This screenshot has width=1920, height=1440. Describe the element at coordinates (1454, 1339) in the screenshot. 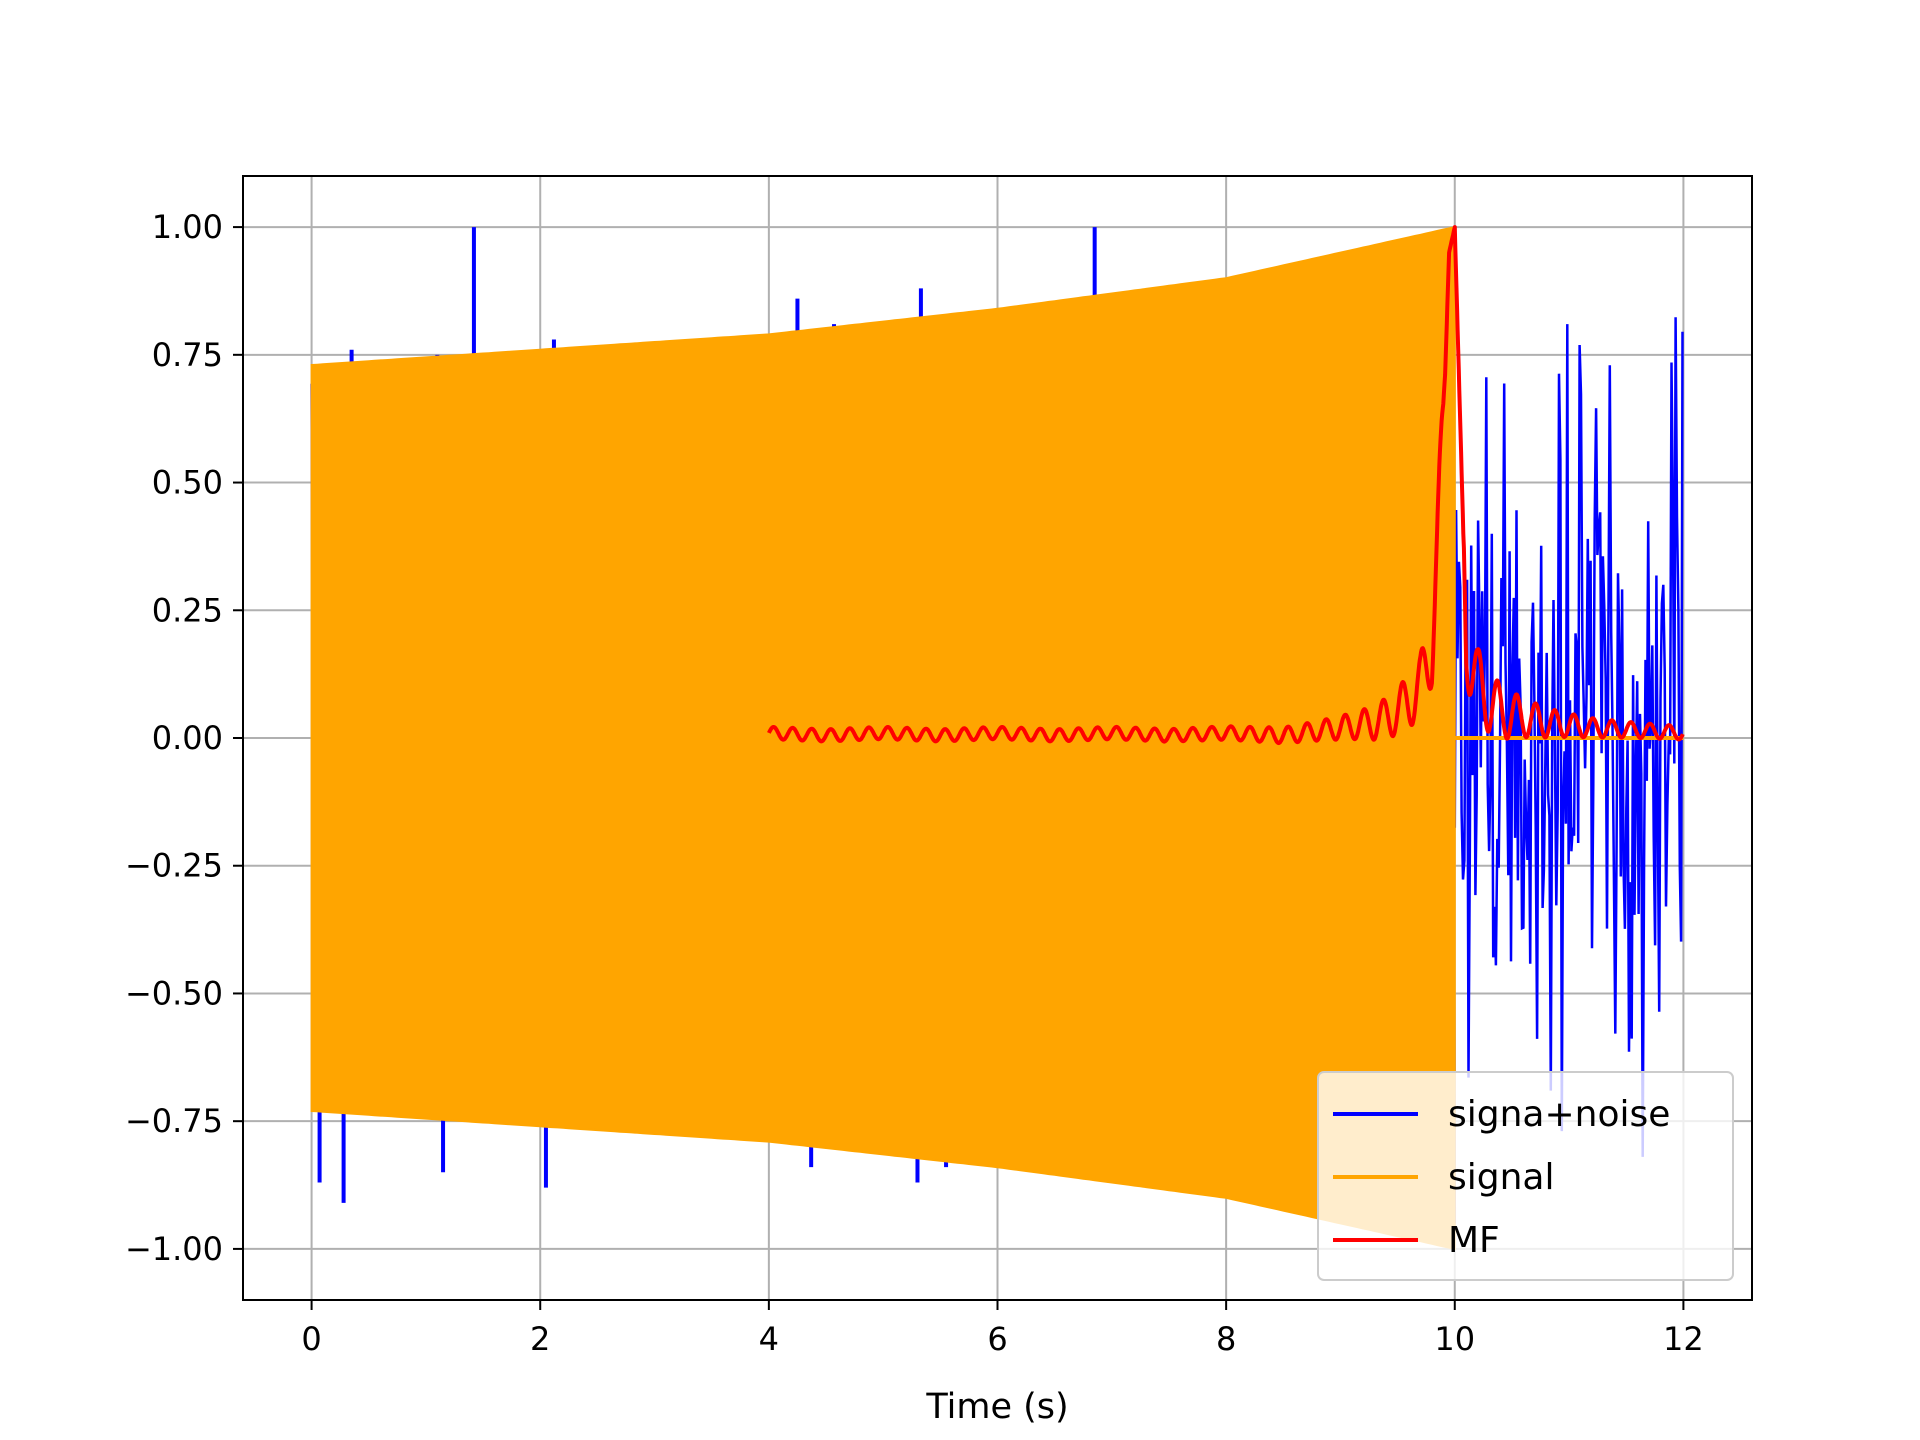

I see `x-tick-label: 10` at that location.